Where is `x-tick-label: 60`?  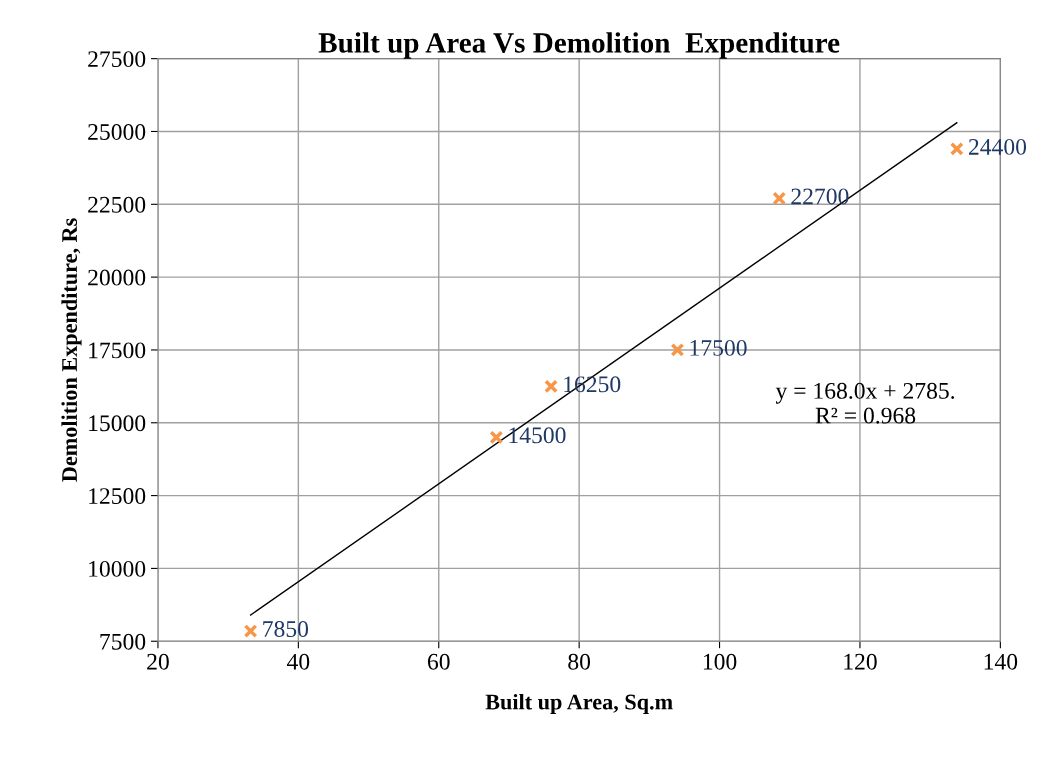 x-tick-label: 60 is located at coordinates (438, 661).